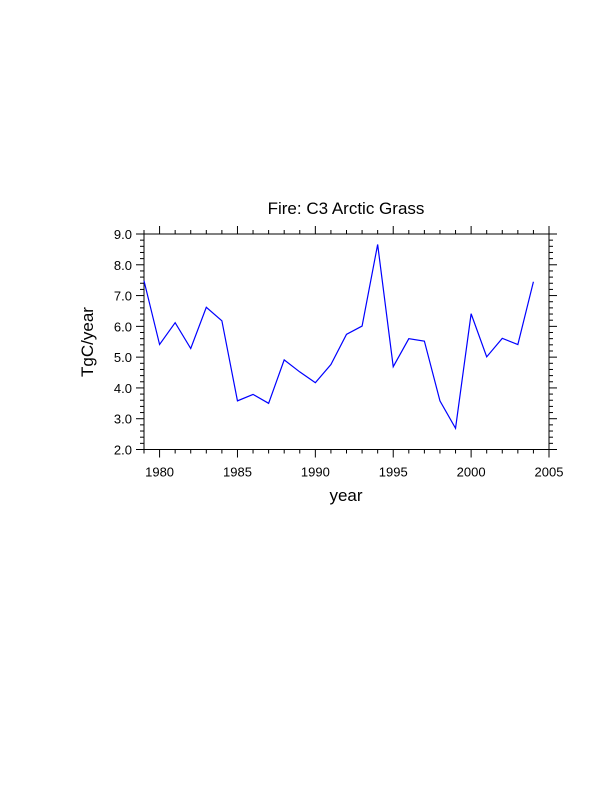 This screenshot has width=612, height=792. What do you see at coordinates (237, 472) in the screenshot?
I see `x-tick-label: 1985` at bounding box center [237, 472].